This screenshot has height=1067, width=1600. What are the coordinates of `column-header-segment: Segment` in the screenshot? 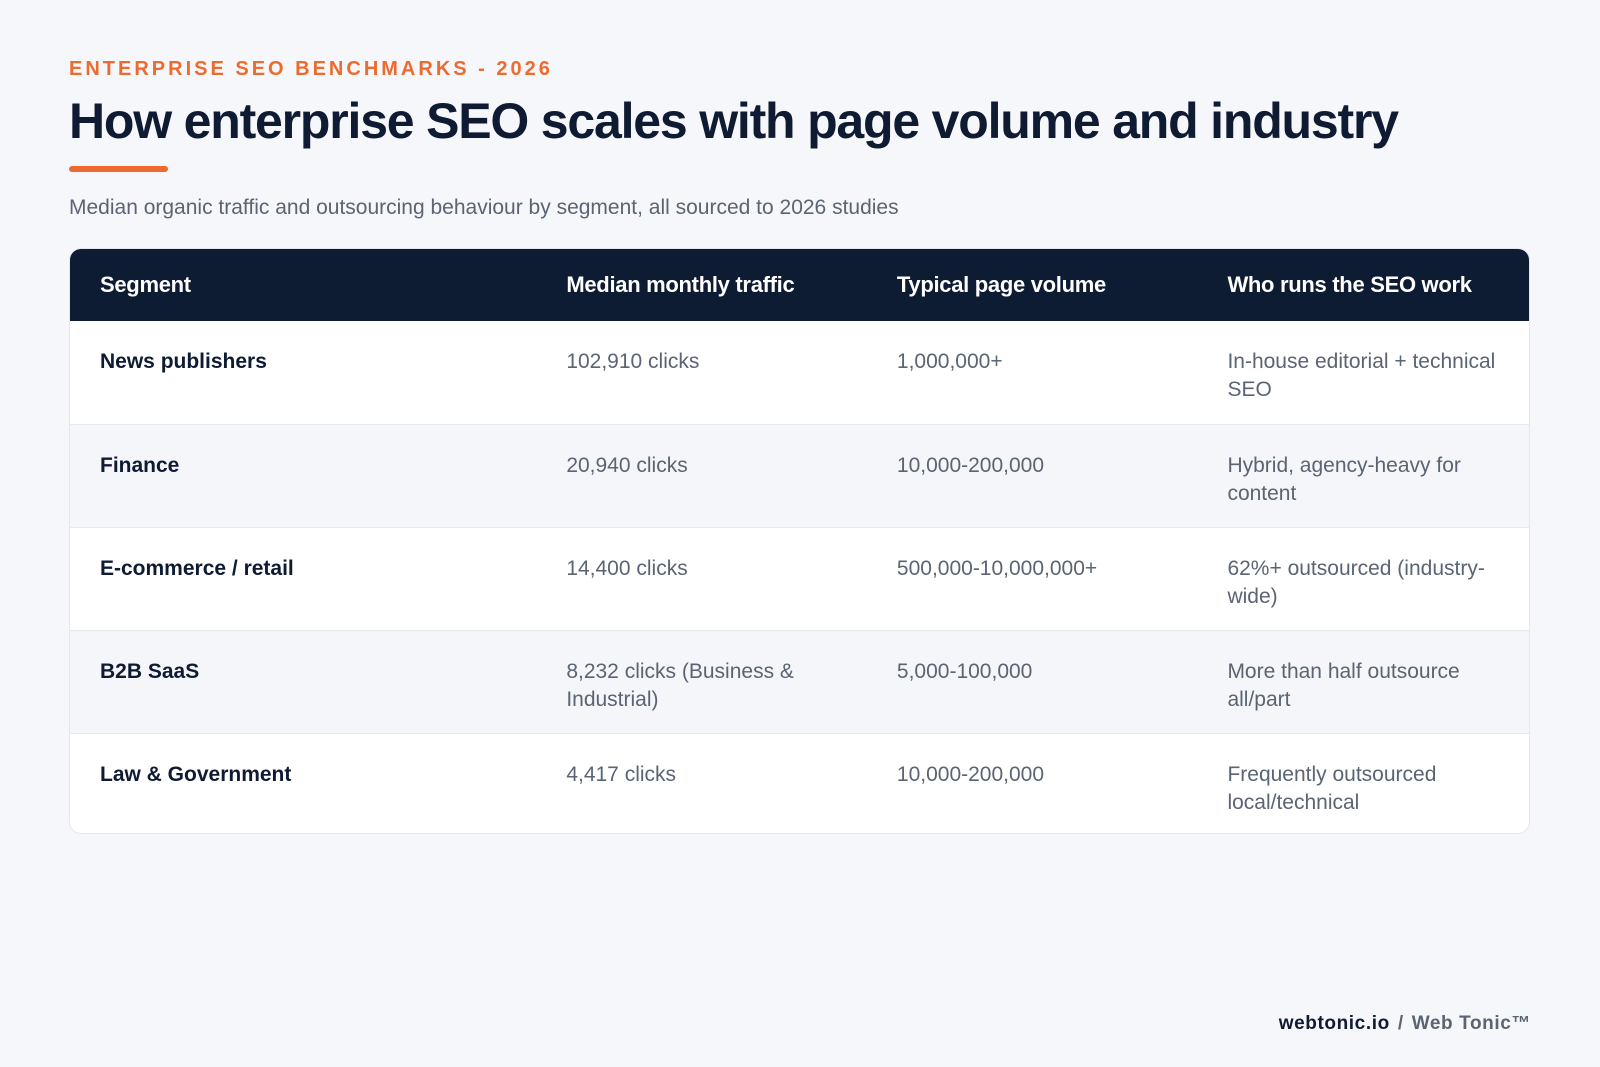 It's located at (145, 284).